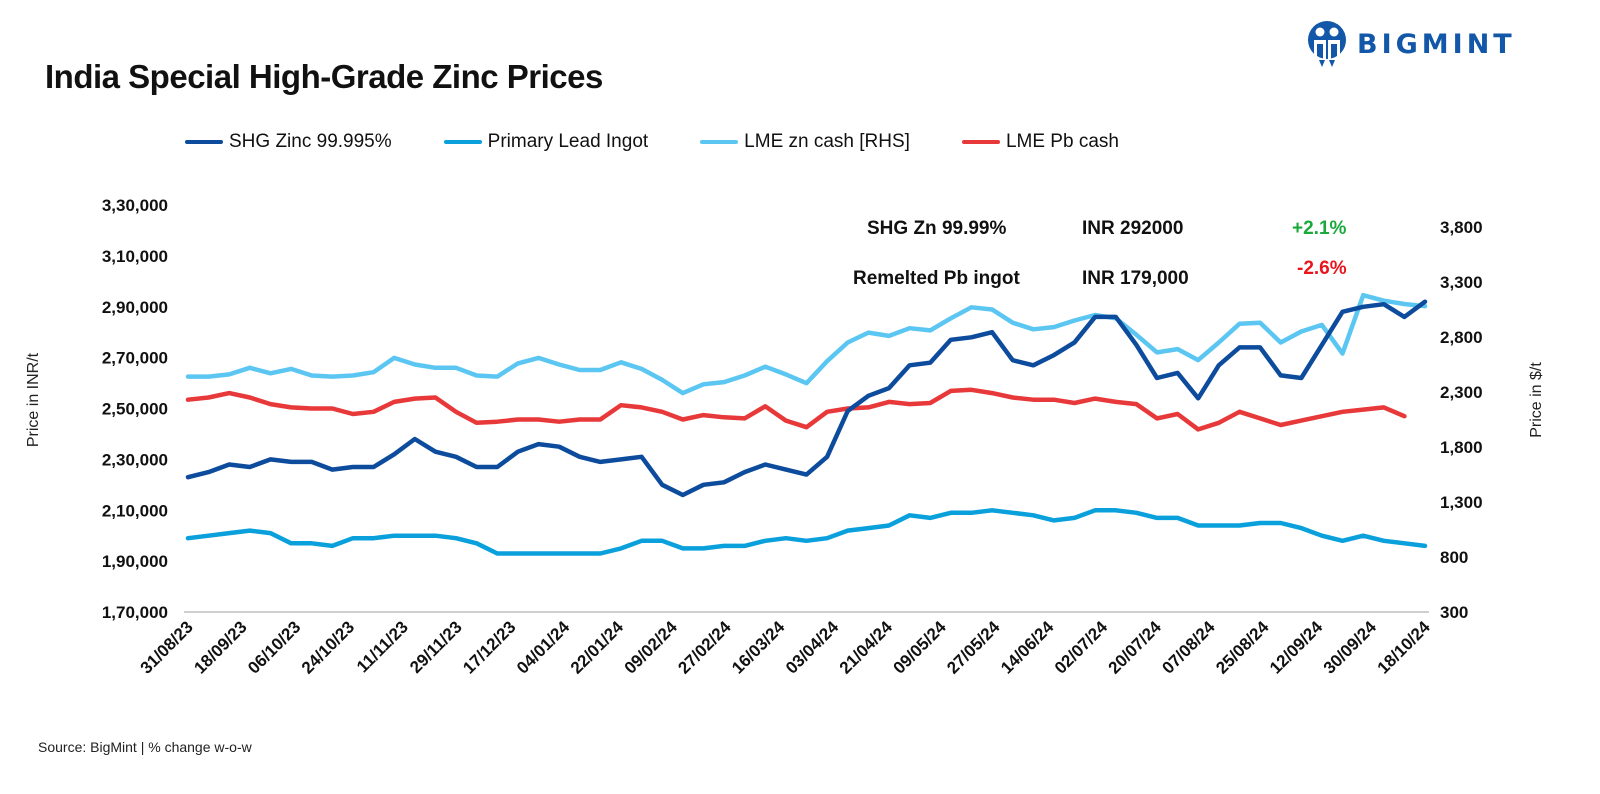  What do you see at coordinates (145, 747) in the screenshot?
I see `source-note: Source: BigMint | % change w-o-w` at bounding box center [145, 747].